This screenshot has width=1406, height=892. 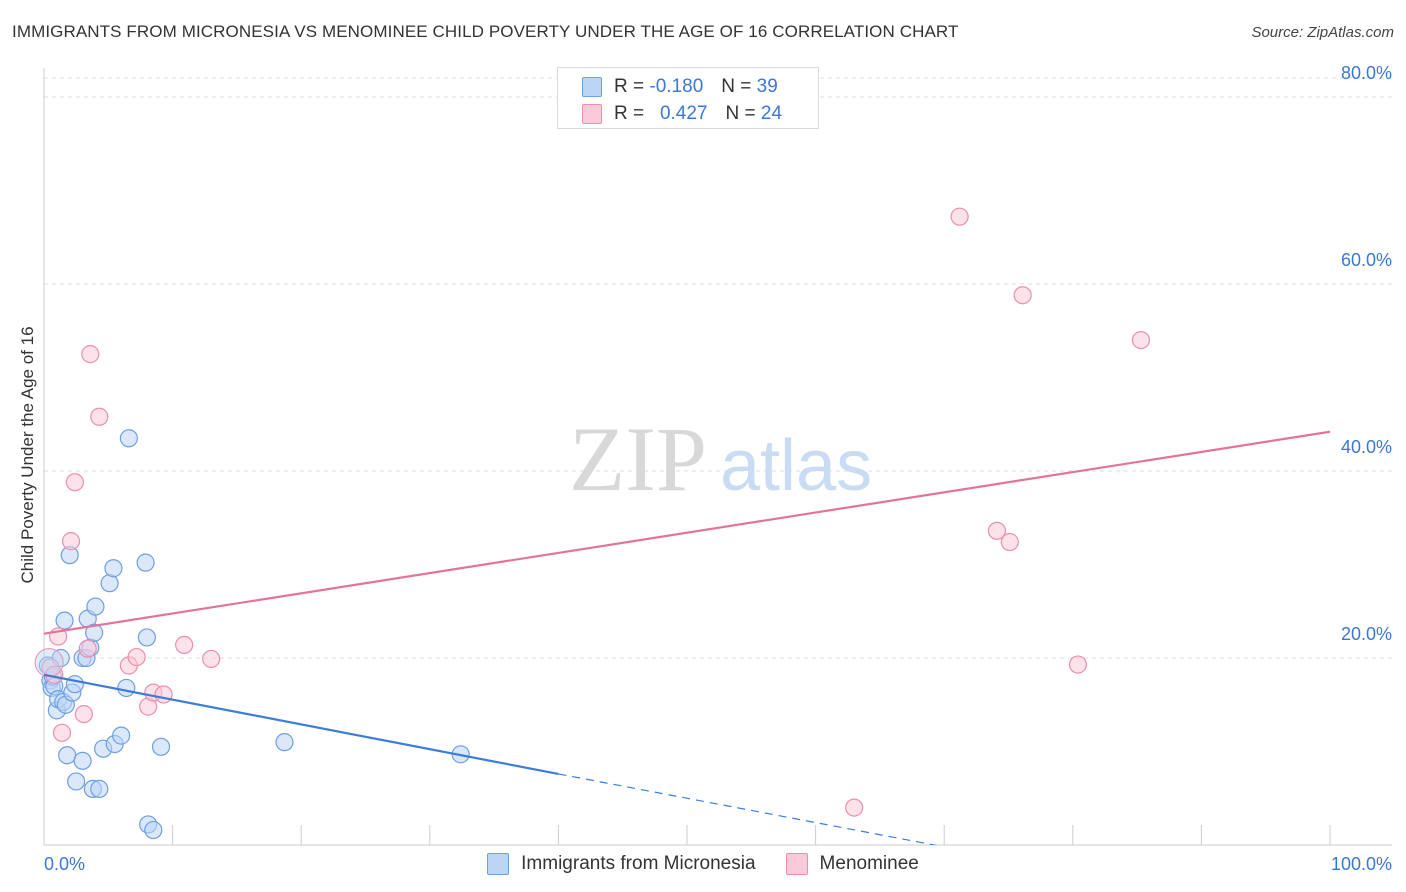 What do you see at coordinates (638, 863) in the screenshot?
I see `legend-label: Immigrants from Micronesia` at bounding box center [638, 863].